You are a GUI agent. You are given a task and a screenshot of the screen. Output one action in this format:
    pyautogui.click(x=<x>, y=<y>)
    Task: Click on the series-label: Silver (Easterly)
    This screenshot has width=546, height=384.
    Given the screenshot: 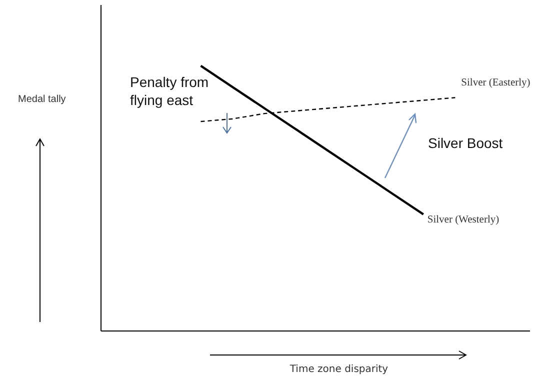 What is the action you would take?
    pyautogui.click(x=496, y=83)
    